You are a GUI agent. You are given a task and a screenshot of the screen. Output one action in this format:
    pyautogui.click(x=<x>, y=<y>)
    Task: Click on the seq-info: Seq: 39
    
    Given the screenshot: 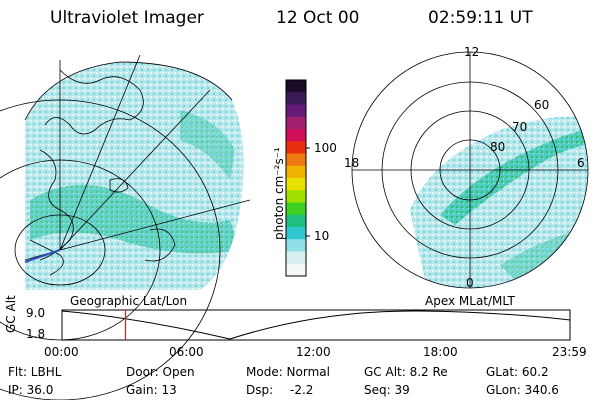 What is the action you would take?
    pyautogui.click(x=387, y=390)
    